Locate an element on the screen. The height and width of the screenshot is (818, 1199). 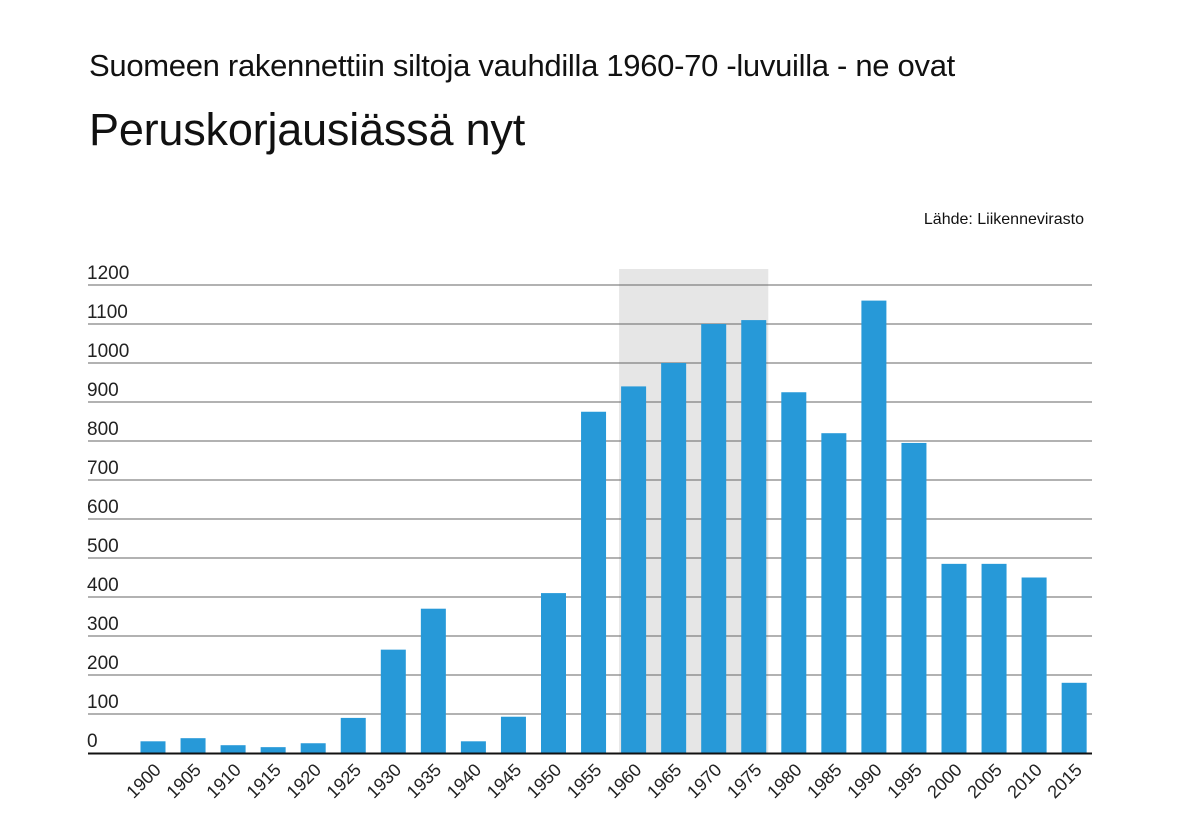
y-tick-label-500: 500 is located at coordinates (103, 546).